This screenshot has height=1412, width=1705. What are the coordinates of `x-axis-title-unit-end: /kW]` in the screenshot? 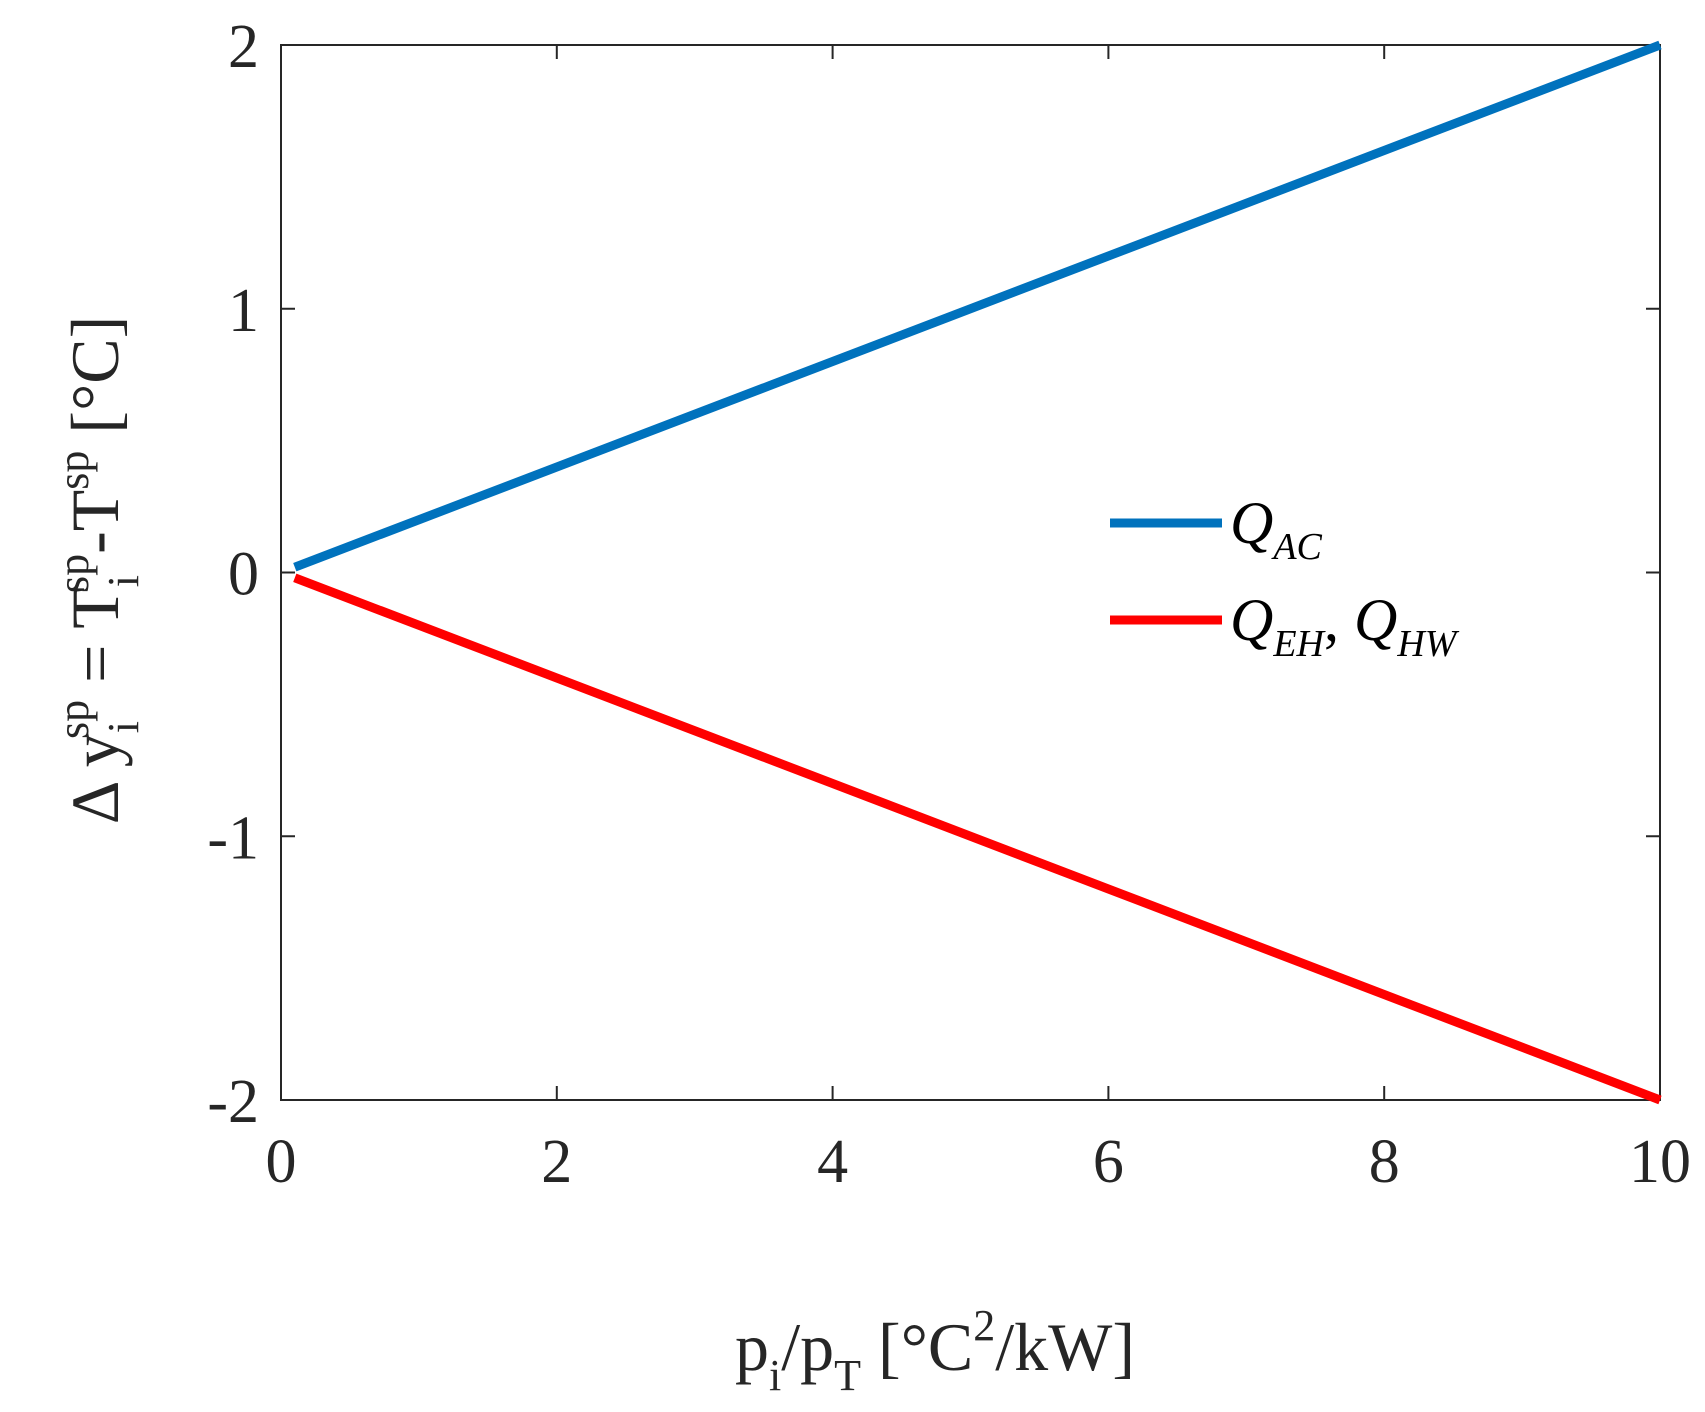 It's located at (1065, 1347).